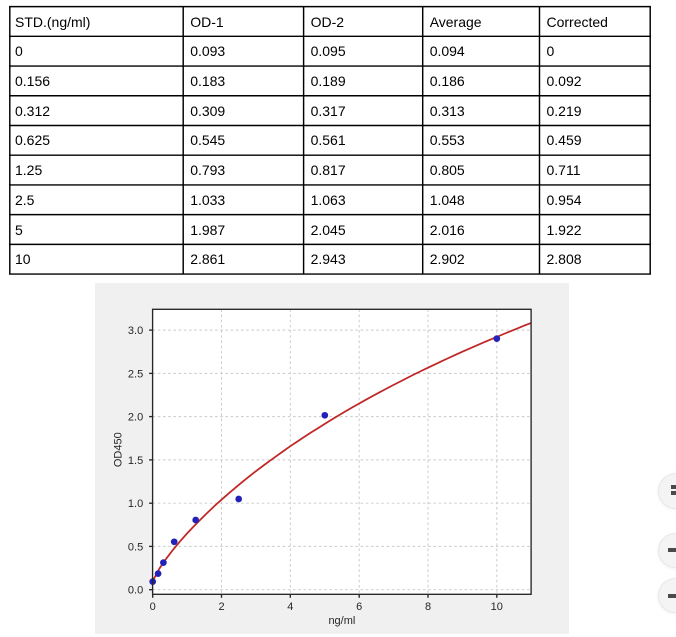 The width and height of the screenshot is (676, 637). Describe the element at coordinates (135, 547) in the screenshot. I see `svg-text: 0.5` at that location.